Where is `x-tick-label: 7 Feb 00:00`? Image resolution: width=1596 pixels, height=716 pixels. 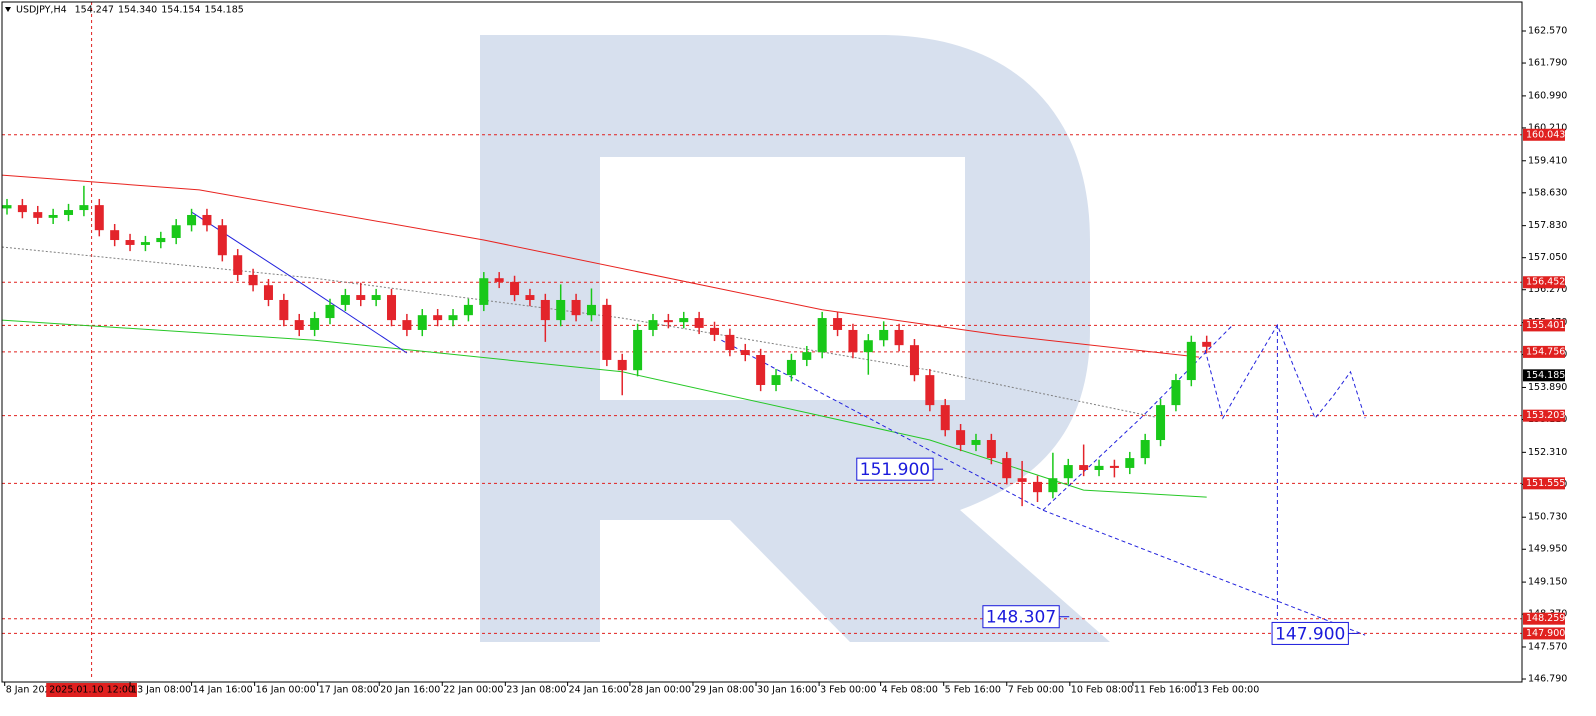
x-tick-label: 7 Feb 00:00 is located at coordinates (1036, 690).